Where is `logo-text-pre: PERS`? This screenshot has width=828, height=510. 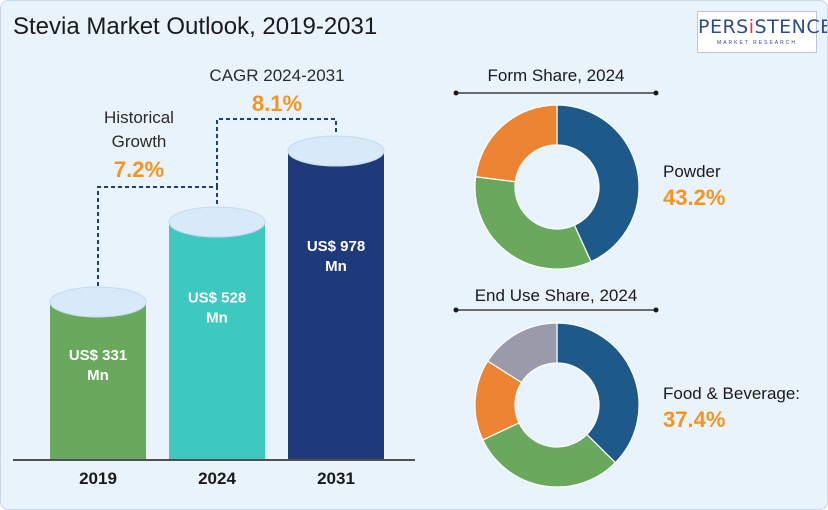 logo-text-pre: PERS is located at coordinates (723, 27).